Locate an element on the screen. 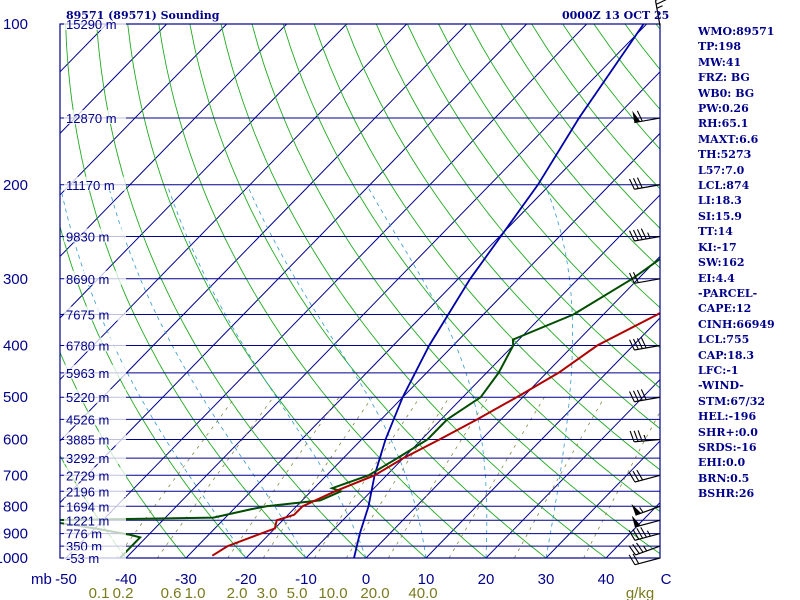 The width and height of the screenshot is (800, 600). temperature-tick-label: 30 is located at coordinates (546, 579).